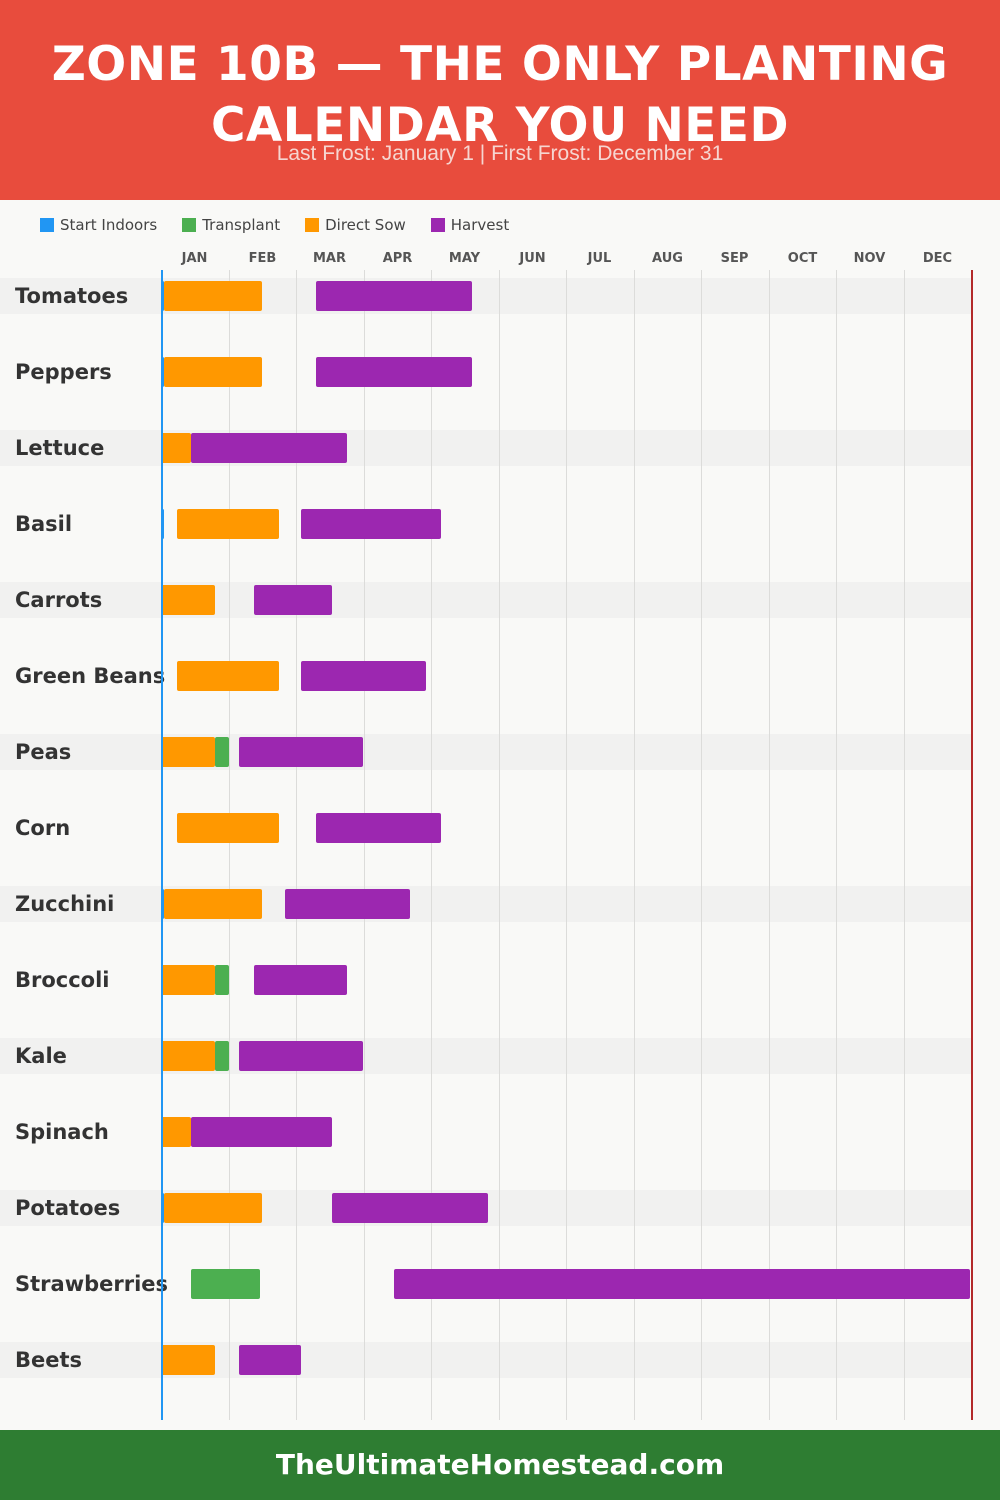 This screenshot has width=1000, height=1500. What do you see at coordinates (464, 258) in the screenshot?
I see `month-label-may: MAY` at bounding box center [464, 258].